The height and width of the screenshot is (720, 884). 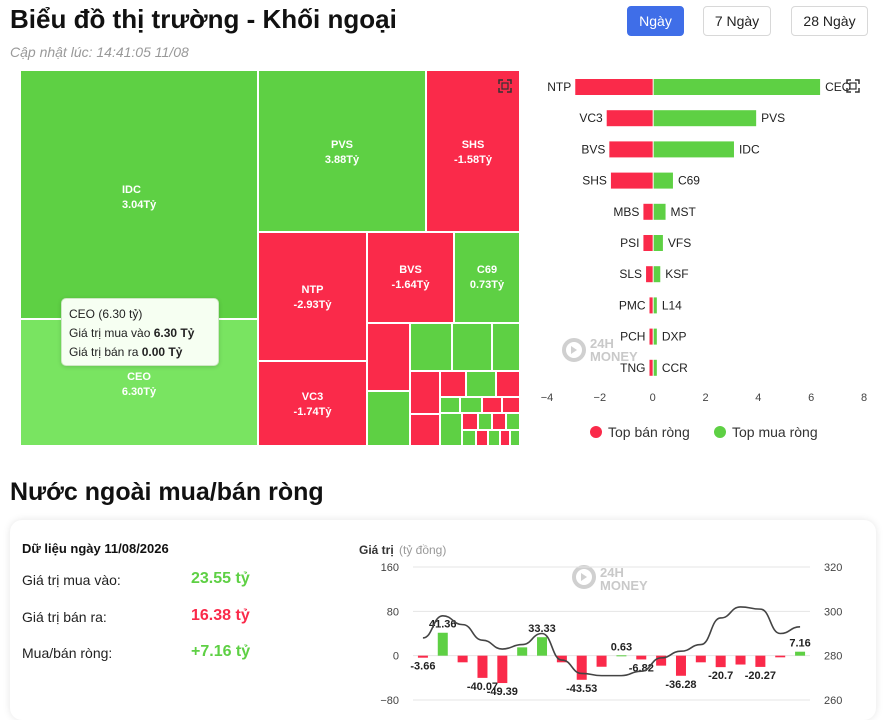 What do you see at coordinates (829, 21) in the screenshot?
I see `range-28-days-button: 28 Ngày` at bounding box center [829, 21].